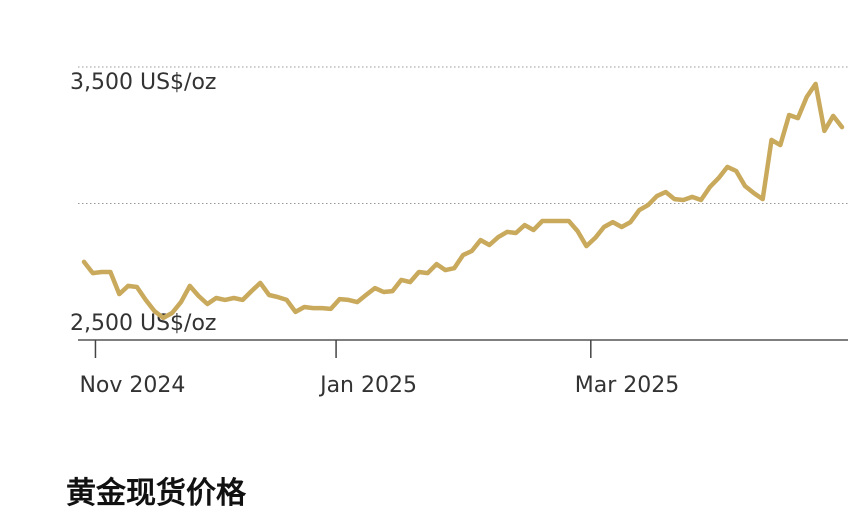 This screenshot has width=862, height=522. I want to click on x-tick-label: Nov 2024, so click(132, 385).